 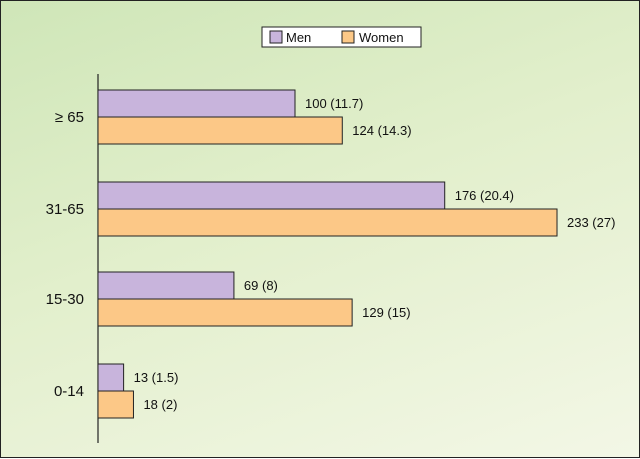 What do you see at coordinates (65, 299) in the screenshot?
I see `category-label-2: 15-30` at bounding box center [65, 299].